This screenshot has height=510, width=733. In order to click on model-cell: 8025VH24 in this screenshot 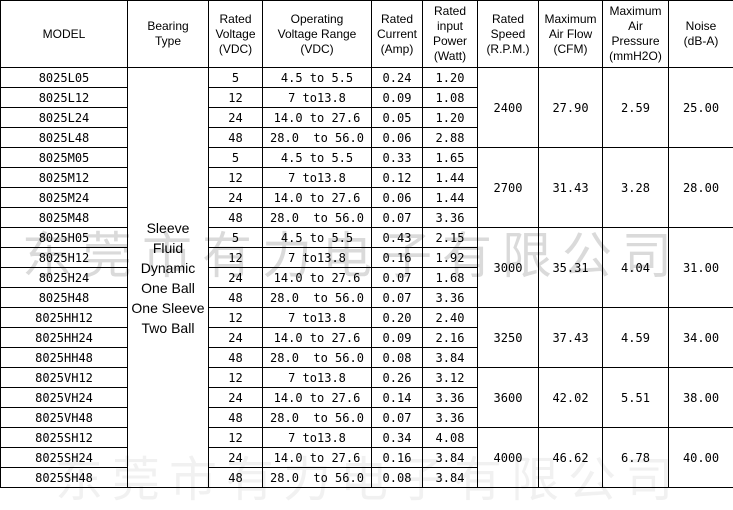, I will do `click(64, 398)`.